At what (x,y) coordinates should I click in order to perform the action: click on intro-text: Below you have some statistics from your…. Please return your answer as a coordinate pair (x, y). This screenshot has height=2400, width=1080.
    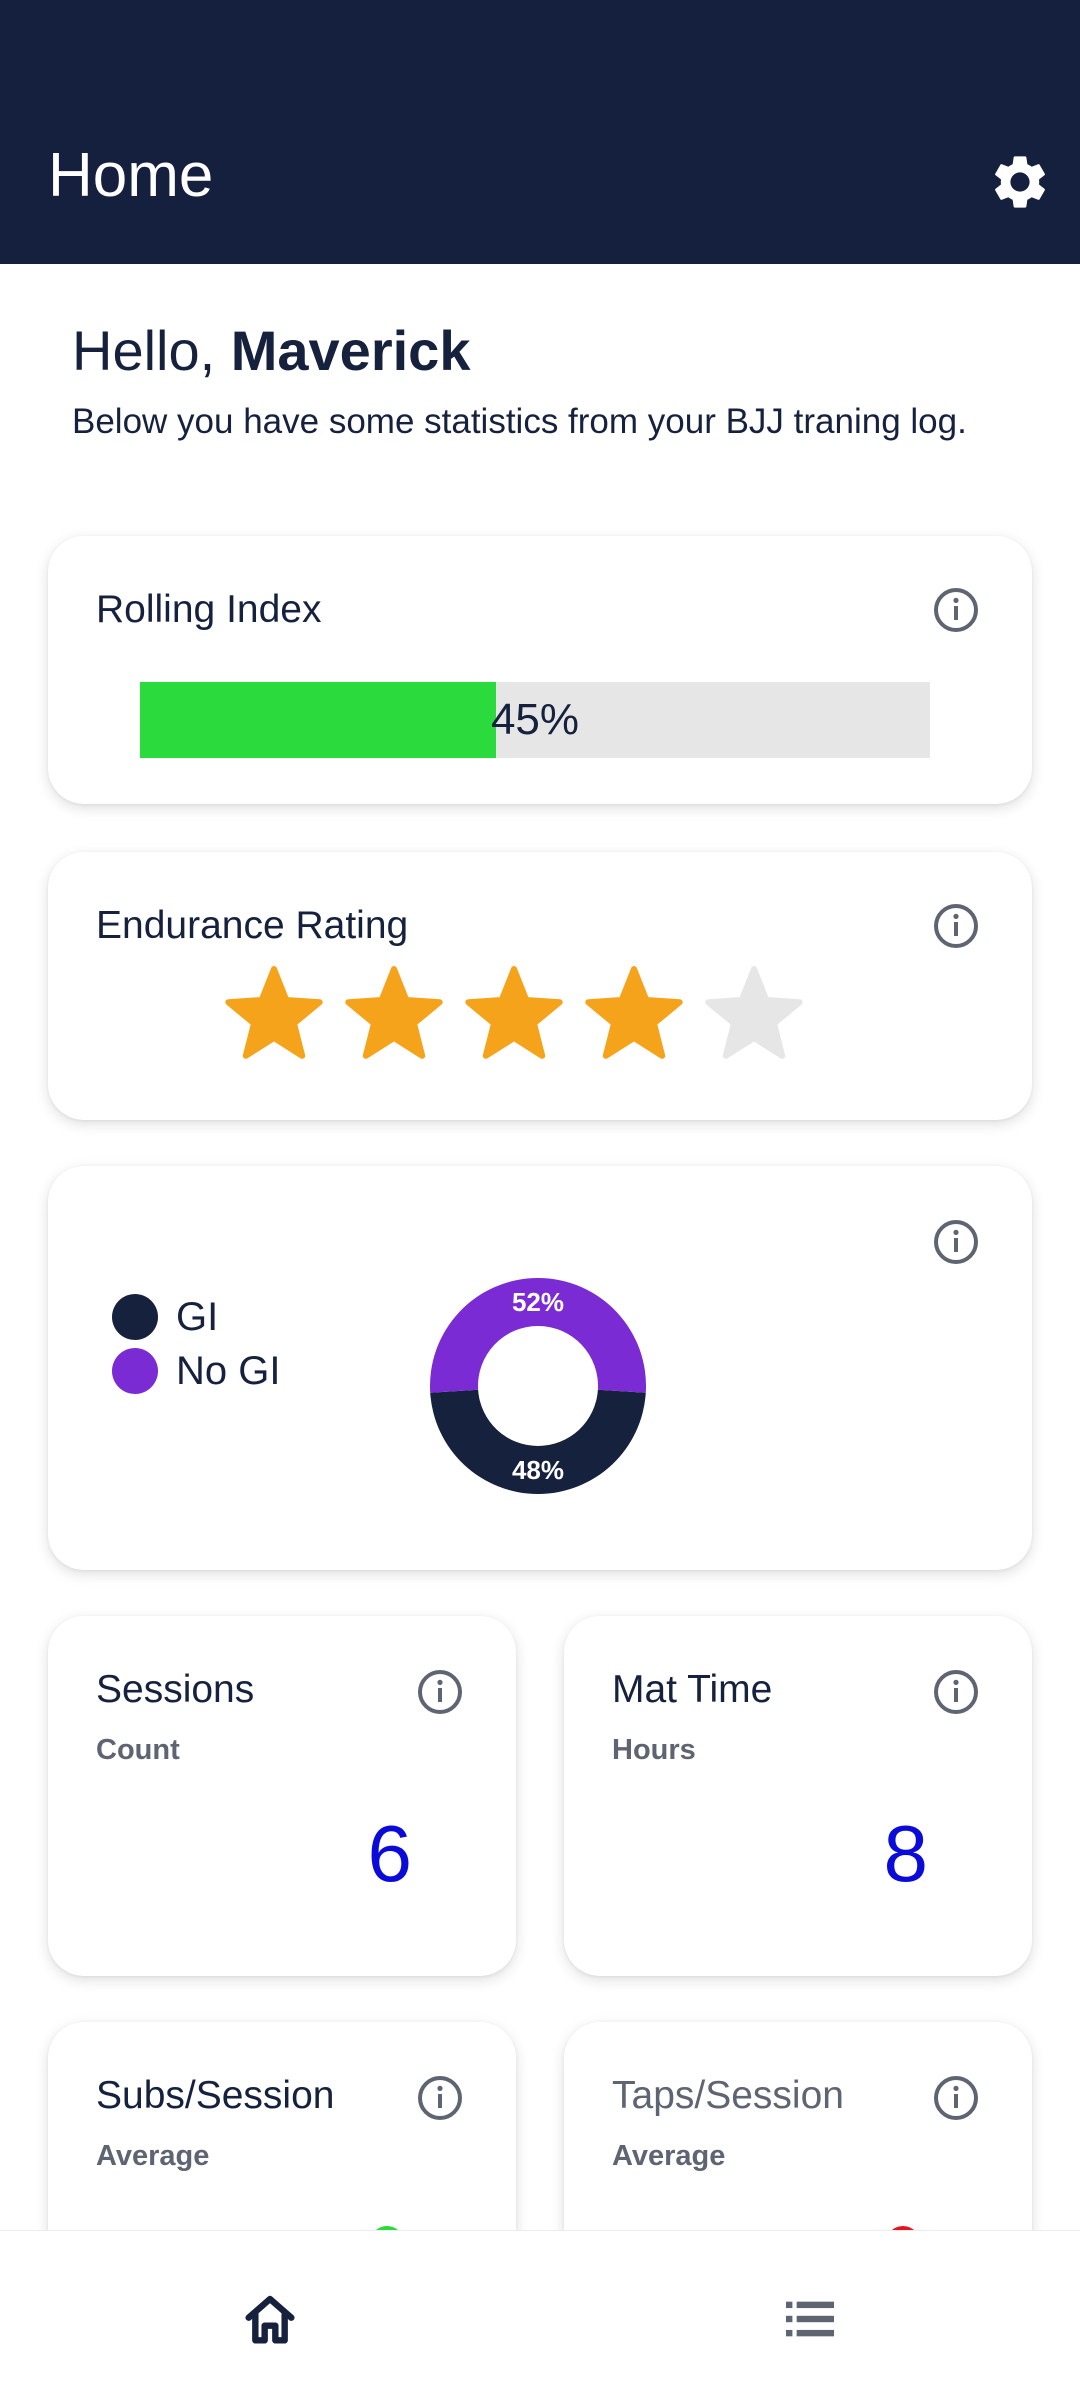
    Looking at the image, I should click on (519, 421).